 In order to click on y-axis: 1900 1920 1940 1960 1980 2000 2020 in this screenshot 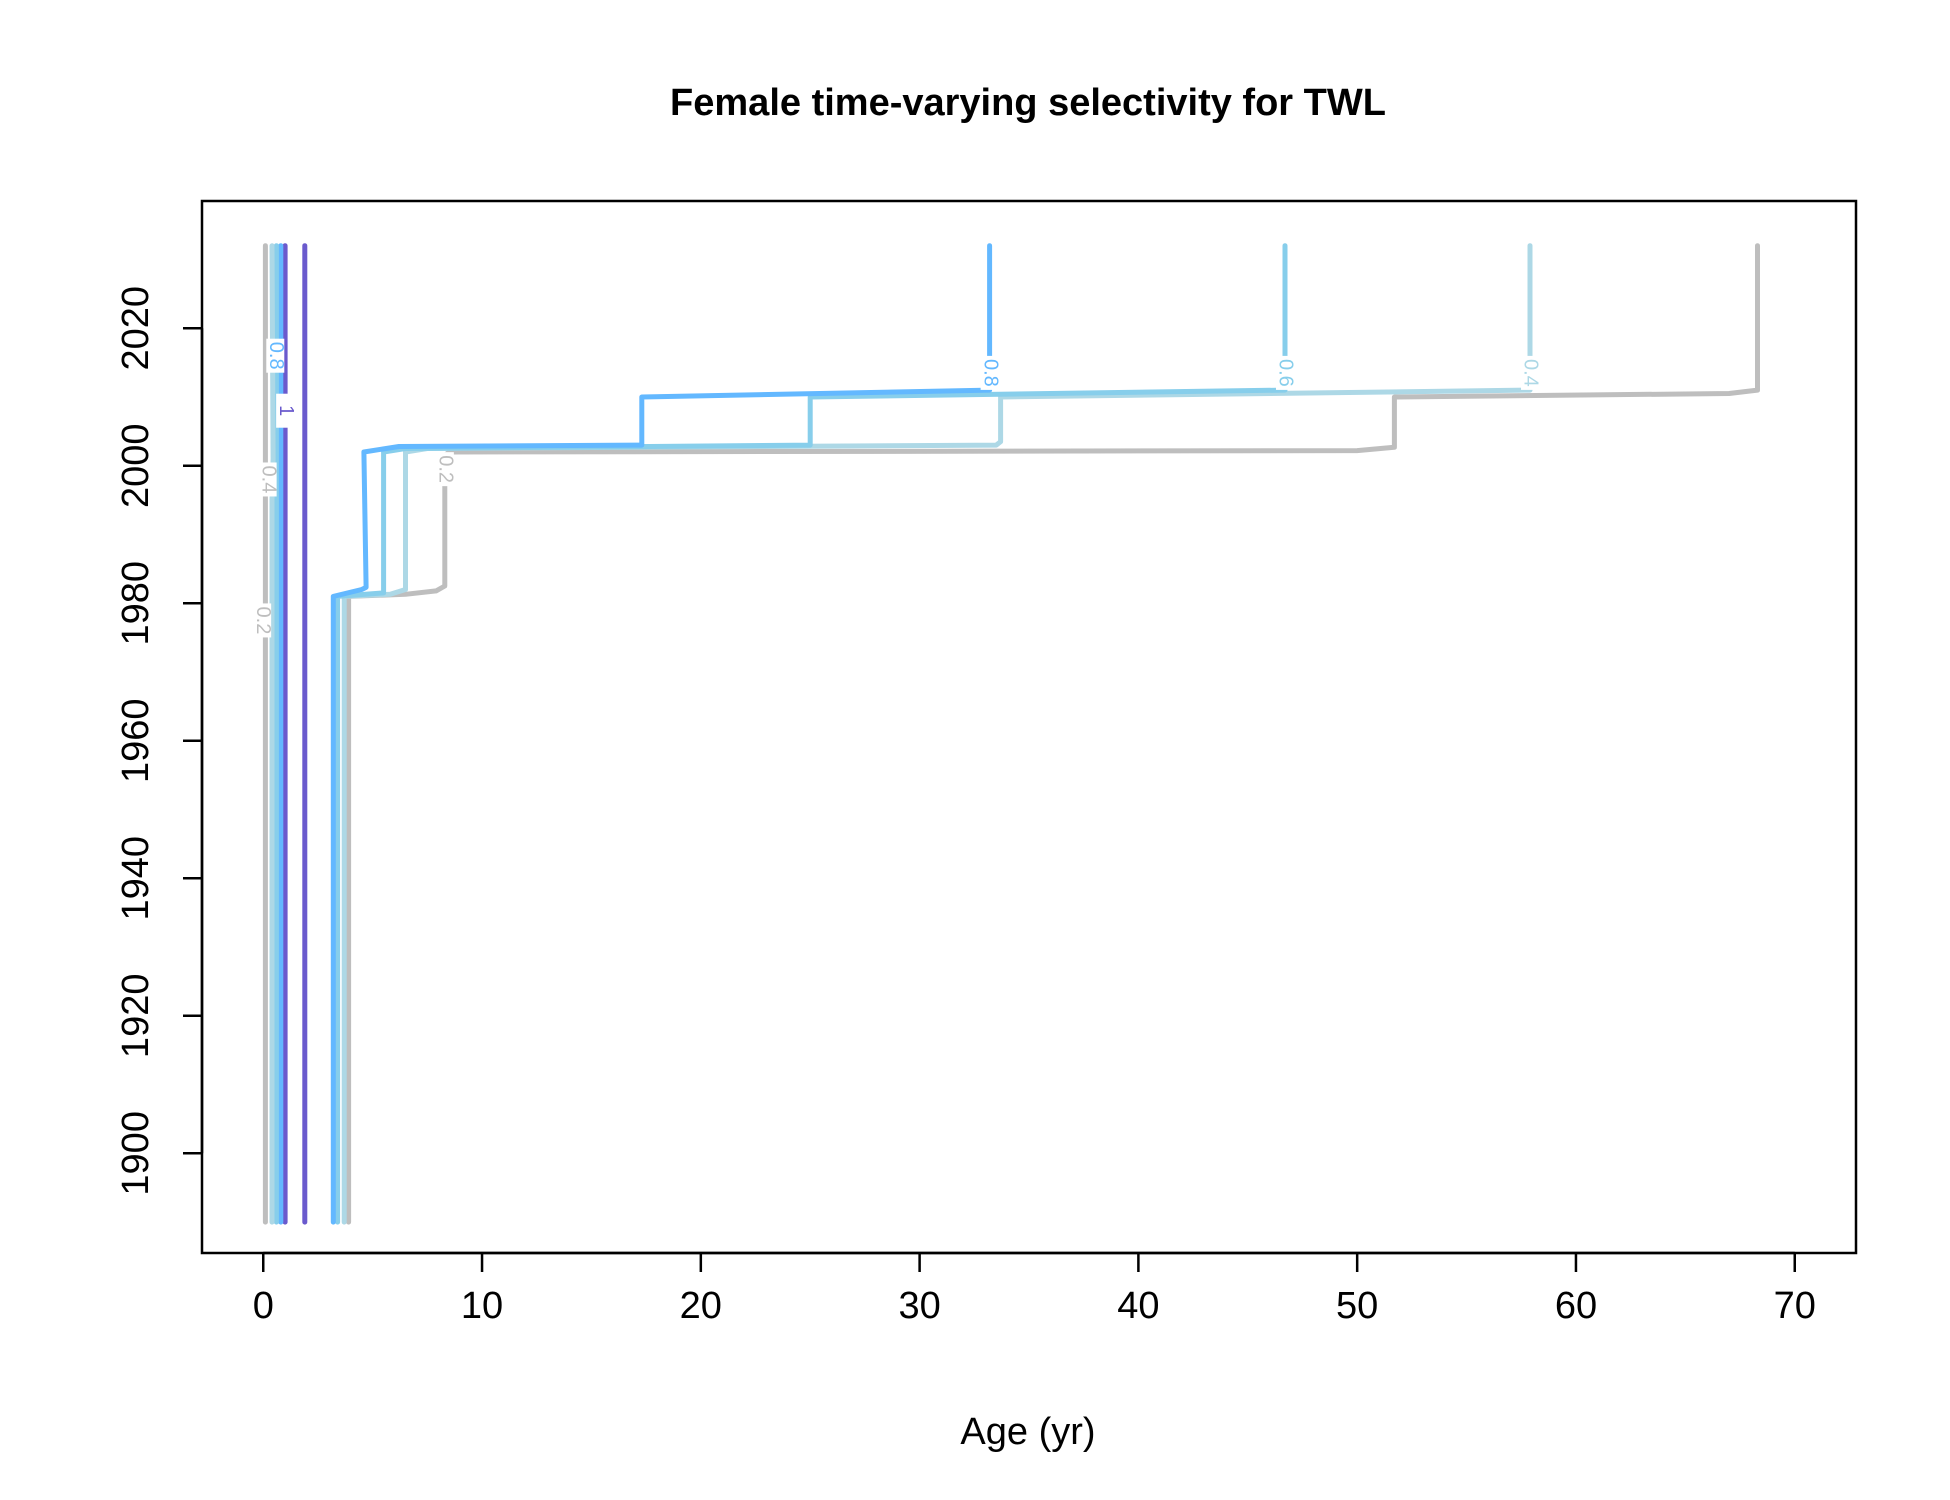, I will do `click(159, 741)`.